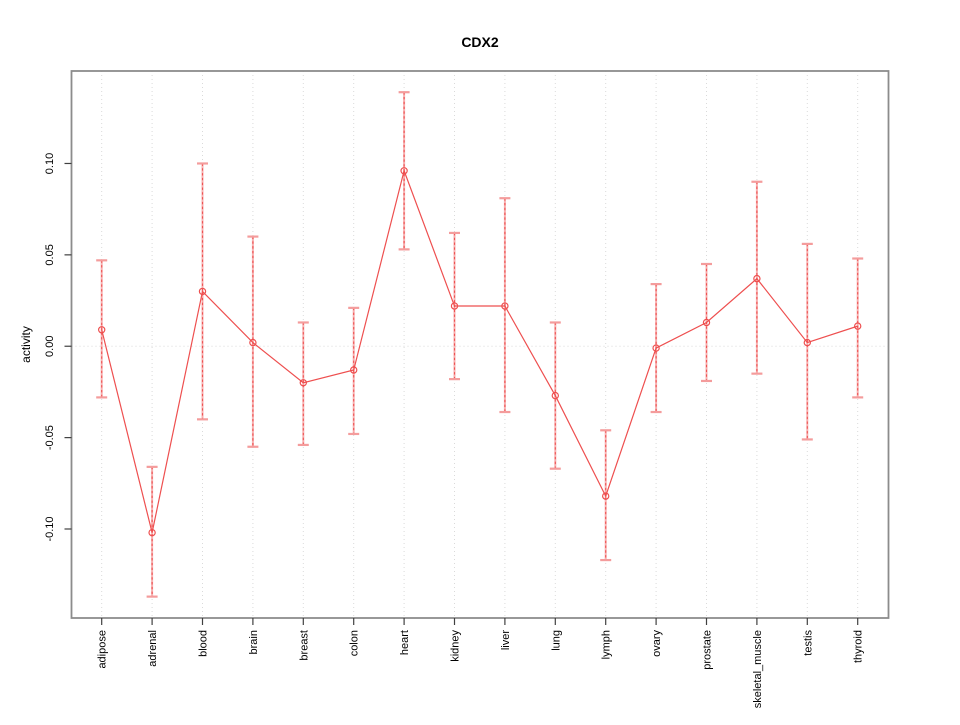 Image resolution: width=960 pixels, height=725 pixels. I want to click on x-tick-label: adipose, so click(103, 649).